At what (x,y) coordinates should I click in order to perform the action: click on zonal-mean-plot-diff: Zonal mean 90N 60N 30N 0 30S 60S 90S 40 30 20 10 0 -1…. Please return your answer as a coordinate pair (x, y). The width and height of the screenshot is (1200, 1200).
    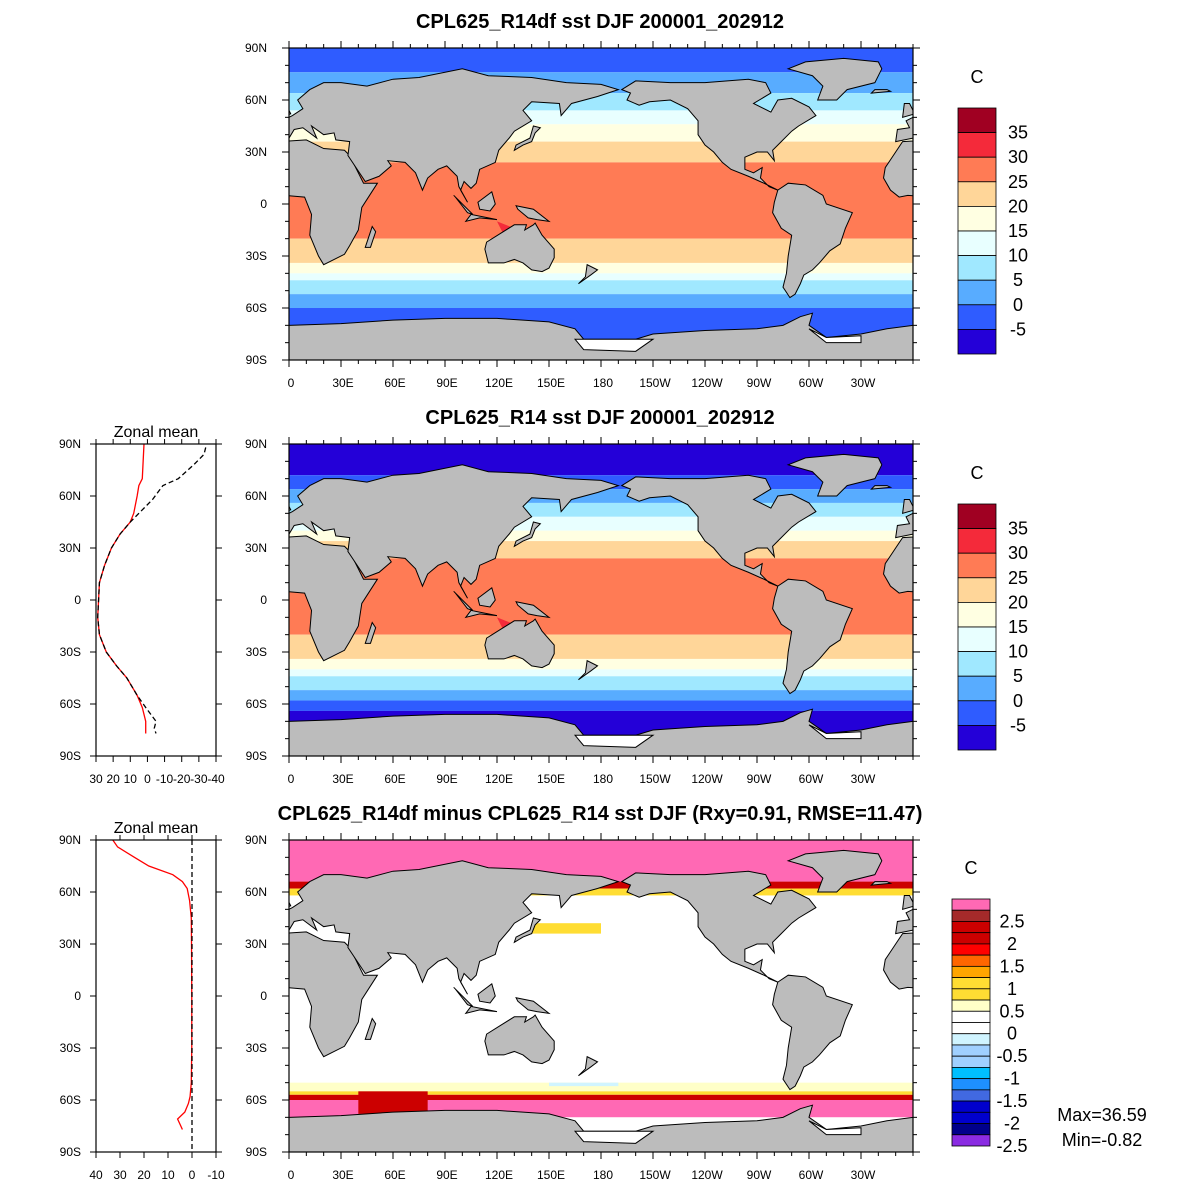
    Looking at the image, I should click on (142, 1001).